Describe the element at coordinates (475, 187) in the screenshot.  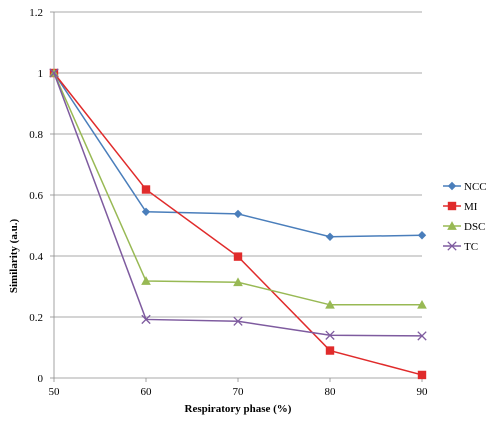
I see `legend-label-ncc: NCC` at that location.